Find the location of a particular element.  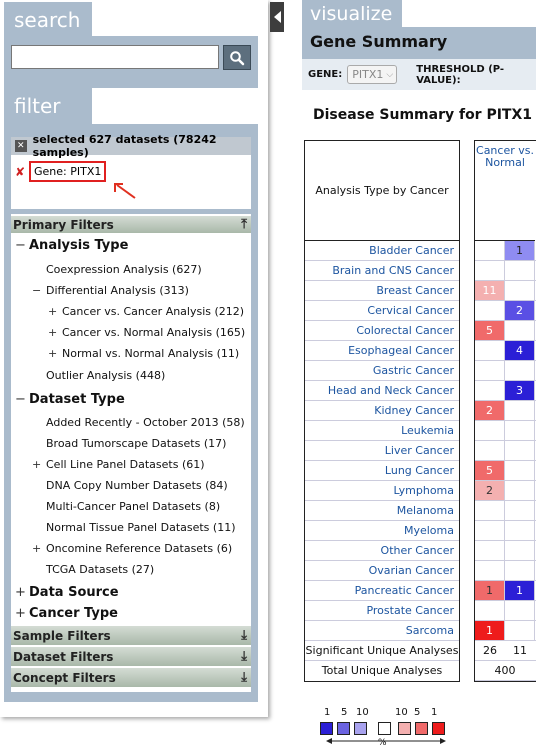

cancer-row-label: Esophageal Cancer is located at coordinates (382, 351).